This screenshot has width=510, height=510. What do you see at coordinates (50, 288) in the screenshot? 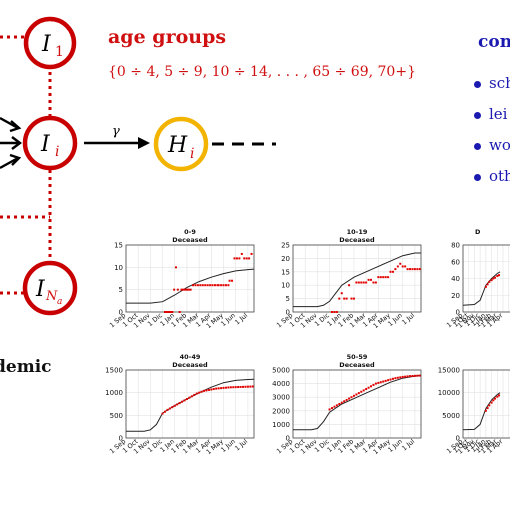
I see `node-INa: I N a` at bounding box center [50, 288].